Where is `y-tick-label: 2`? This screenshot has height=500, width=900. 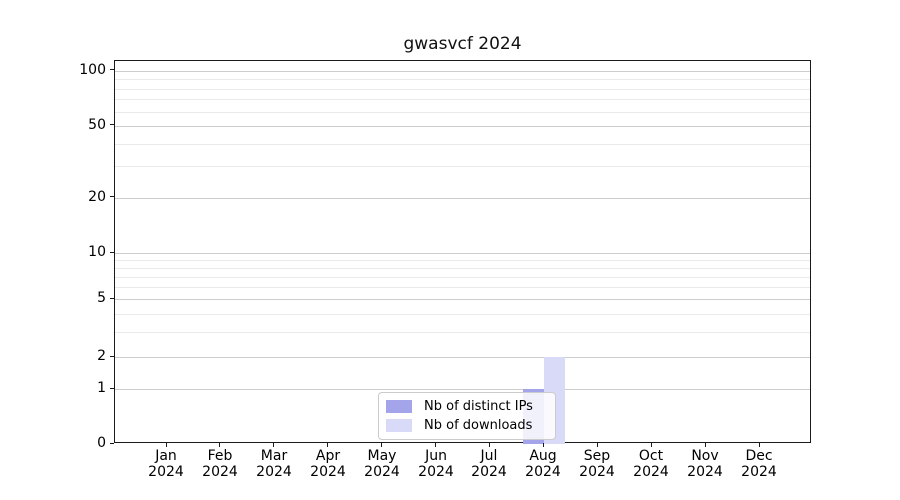
y-tick-label: 2 is located at coordinates (101, 356).